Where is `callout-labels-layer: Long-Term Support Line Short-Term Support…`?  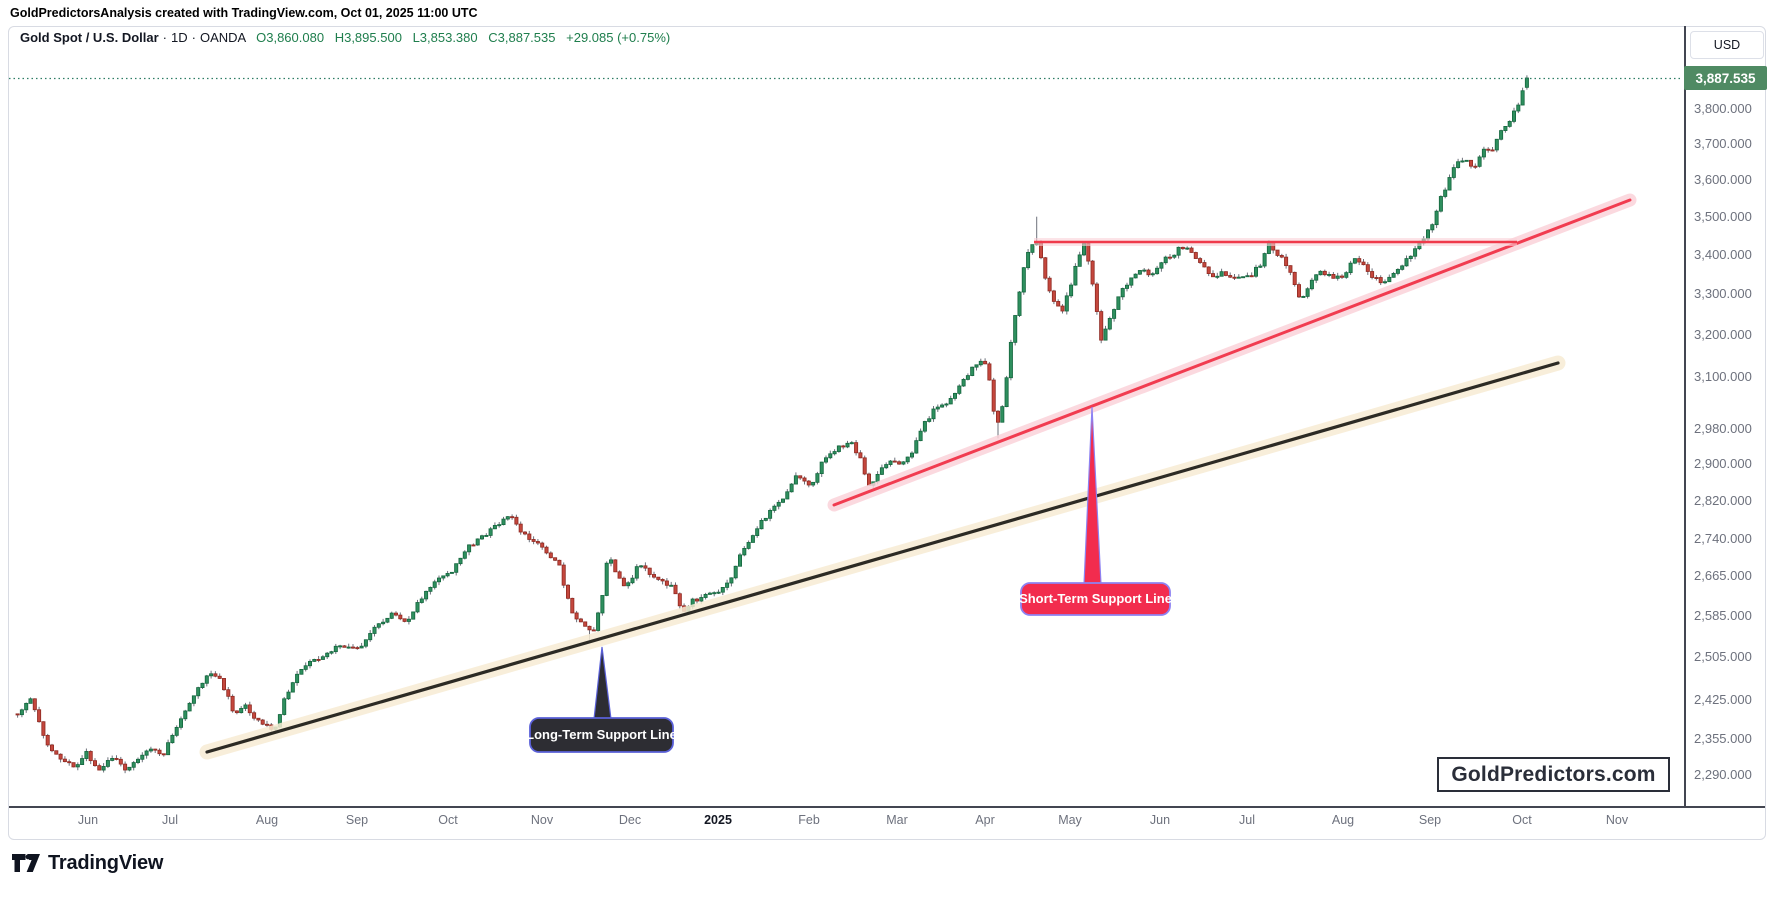
callout-labels-layer: Long-Term Support Line Short-Term Support… is located at coordinates (849, 579).